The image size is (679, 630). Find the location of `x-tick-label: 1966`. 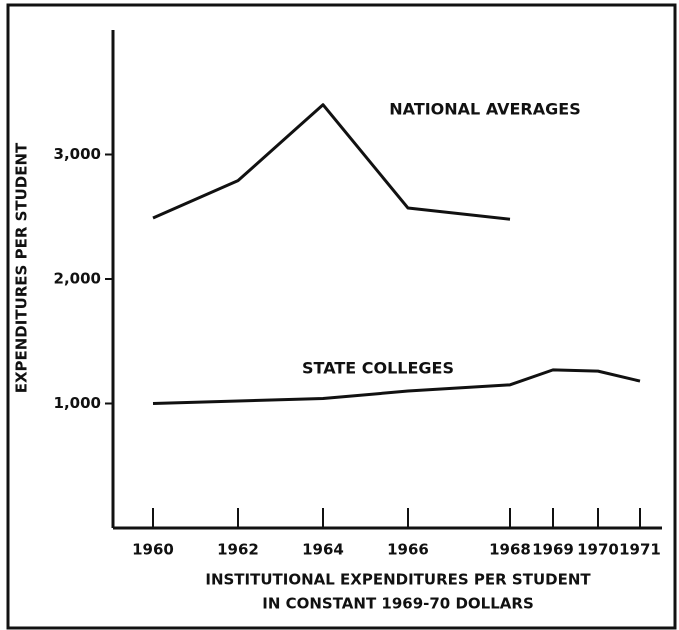

x-tick-label: 1966 is located at coordinates (408, 550).